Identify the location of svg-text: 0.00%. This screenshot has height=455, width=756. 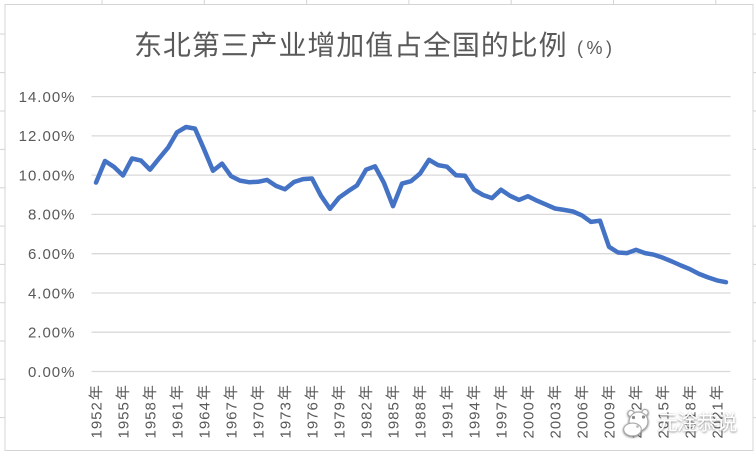
(52, 372).